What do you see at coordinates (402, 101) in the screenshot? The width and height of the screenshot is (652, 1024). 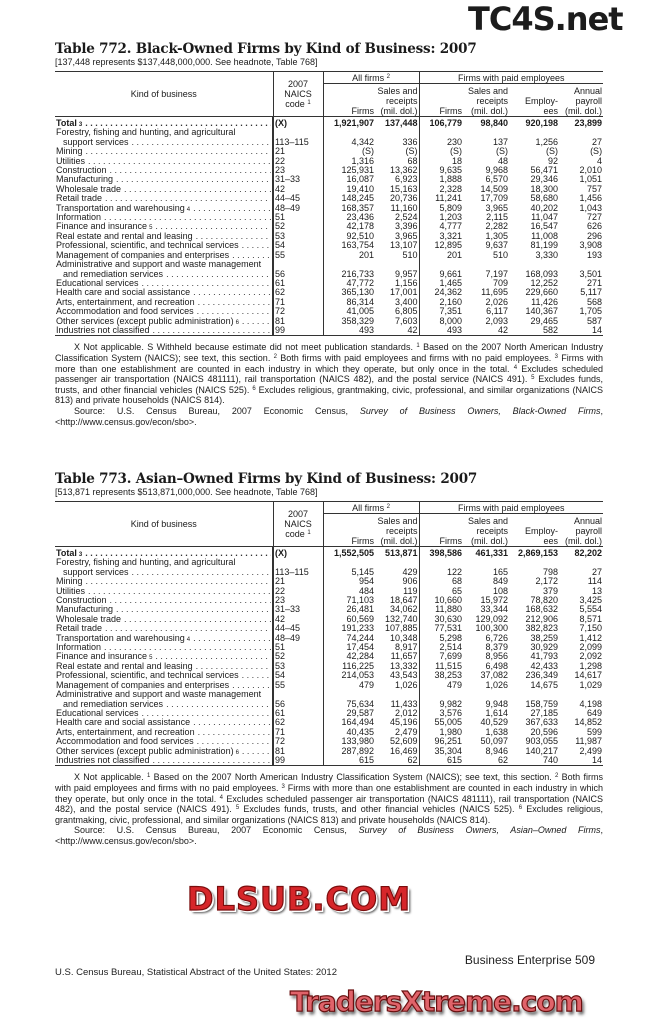 I see `header-sales-line: receipts` at bounding box center [402, 101].